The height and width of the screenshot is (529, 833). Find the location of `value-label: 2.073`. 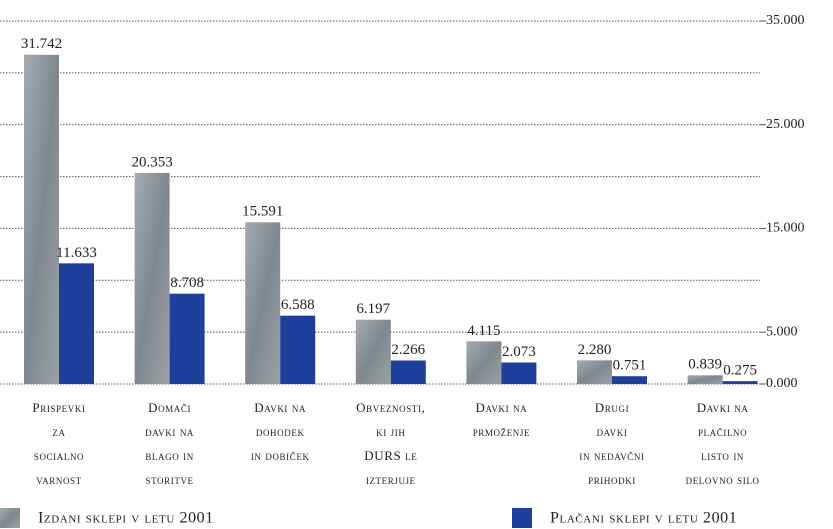

value-label: 2.073 is located at coordinates (519, 352).